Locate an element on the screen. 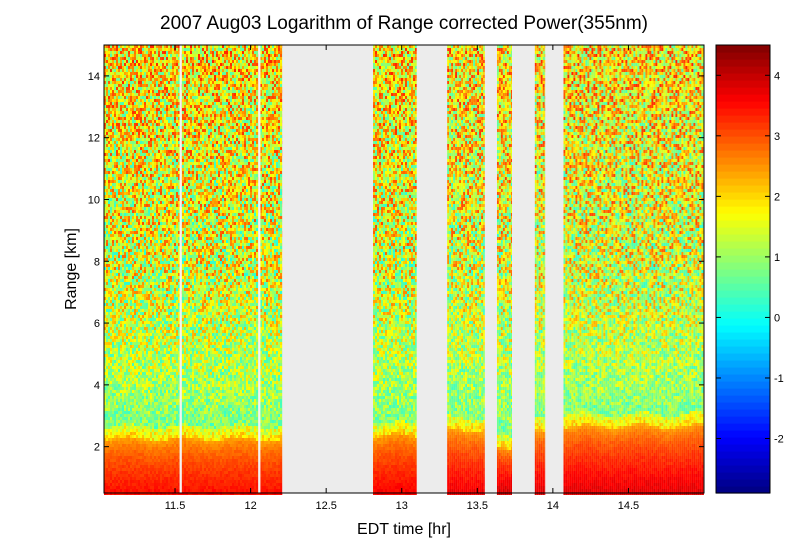  x-axis-label: EDT time [hr] is located at coordinates (404, 529).